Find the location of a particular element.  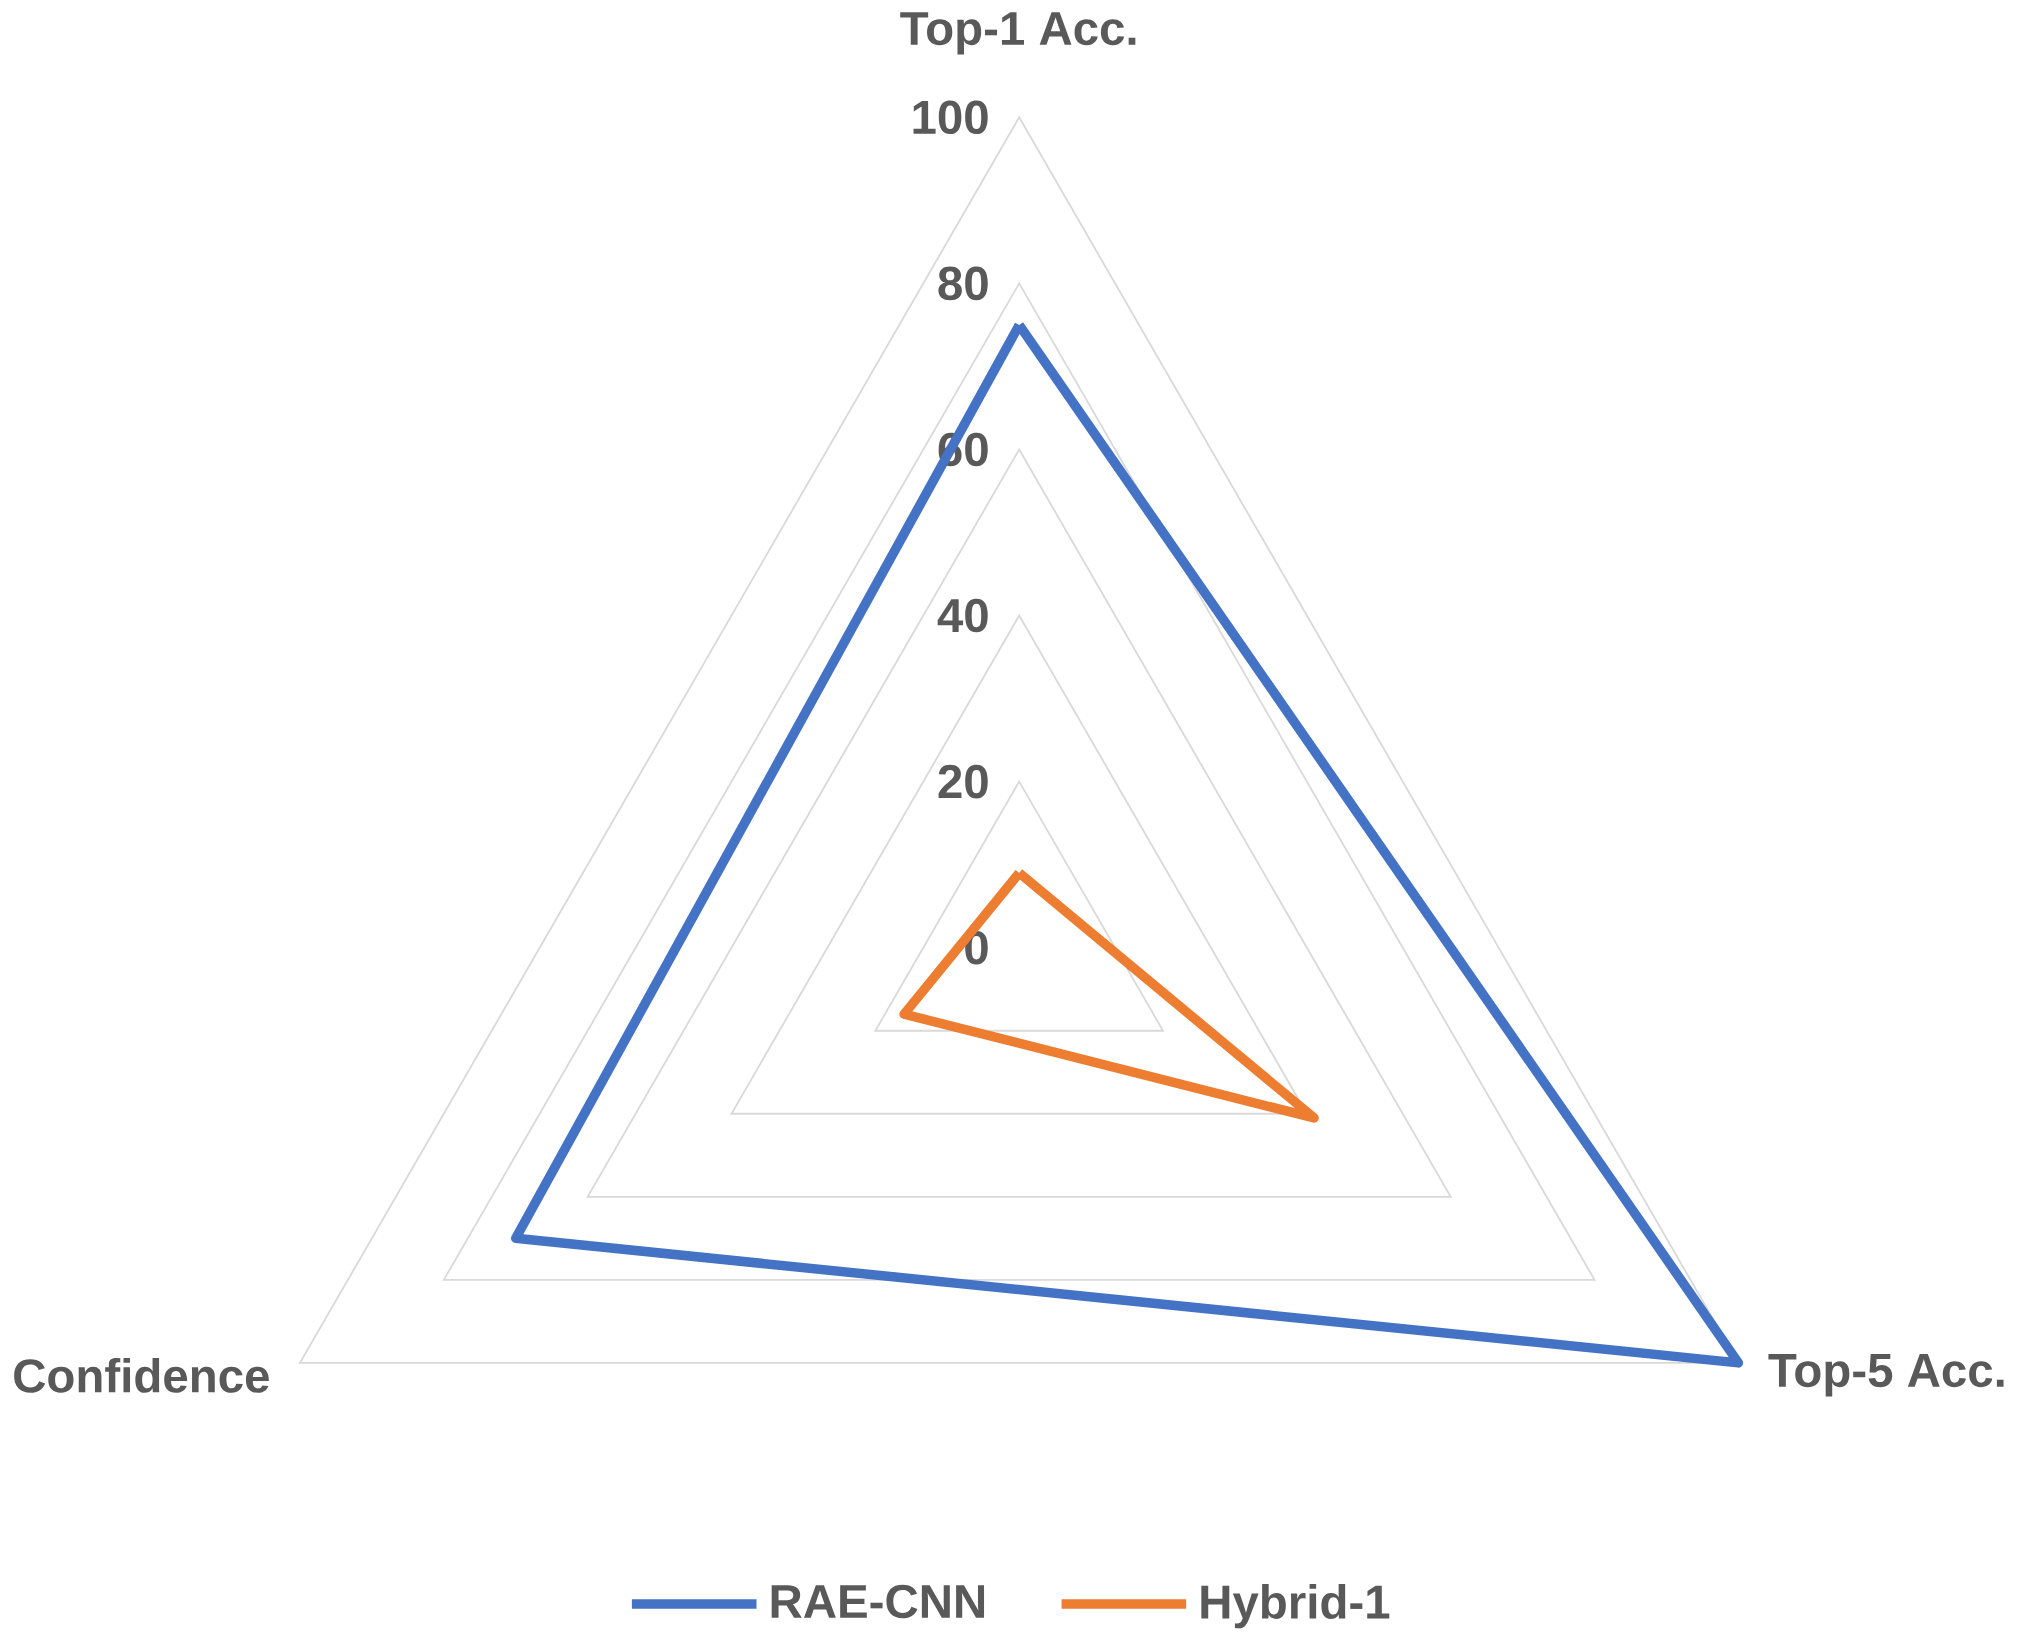

spoke-label: Top-1 Acc. is located at coordinates (1018, 33).